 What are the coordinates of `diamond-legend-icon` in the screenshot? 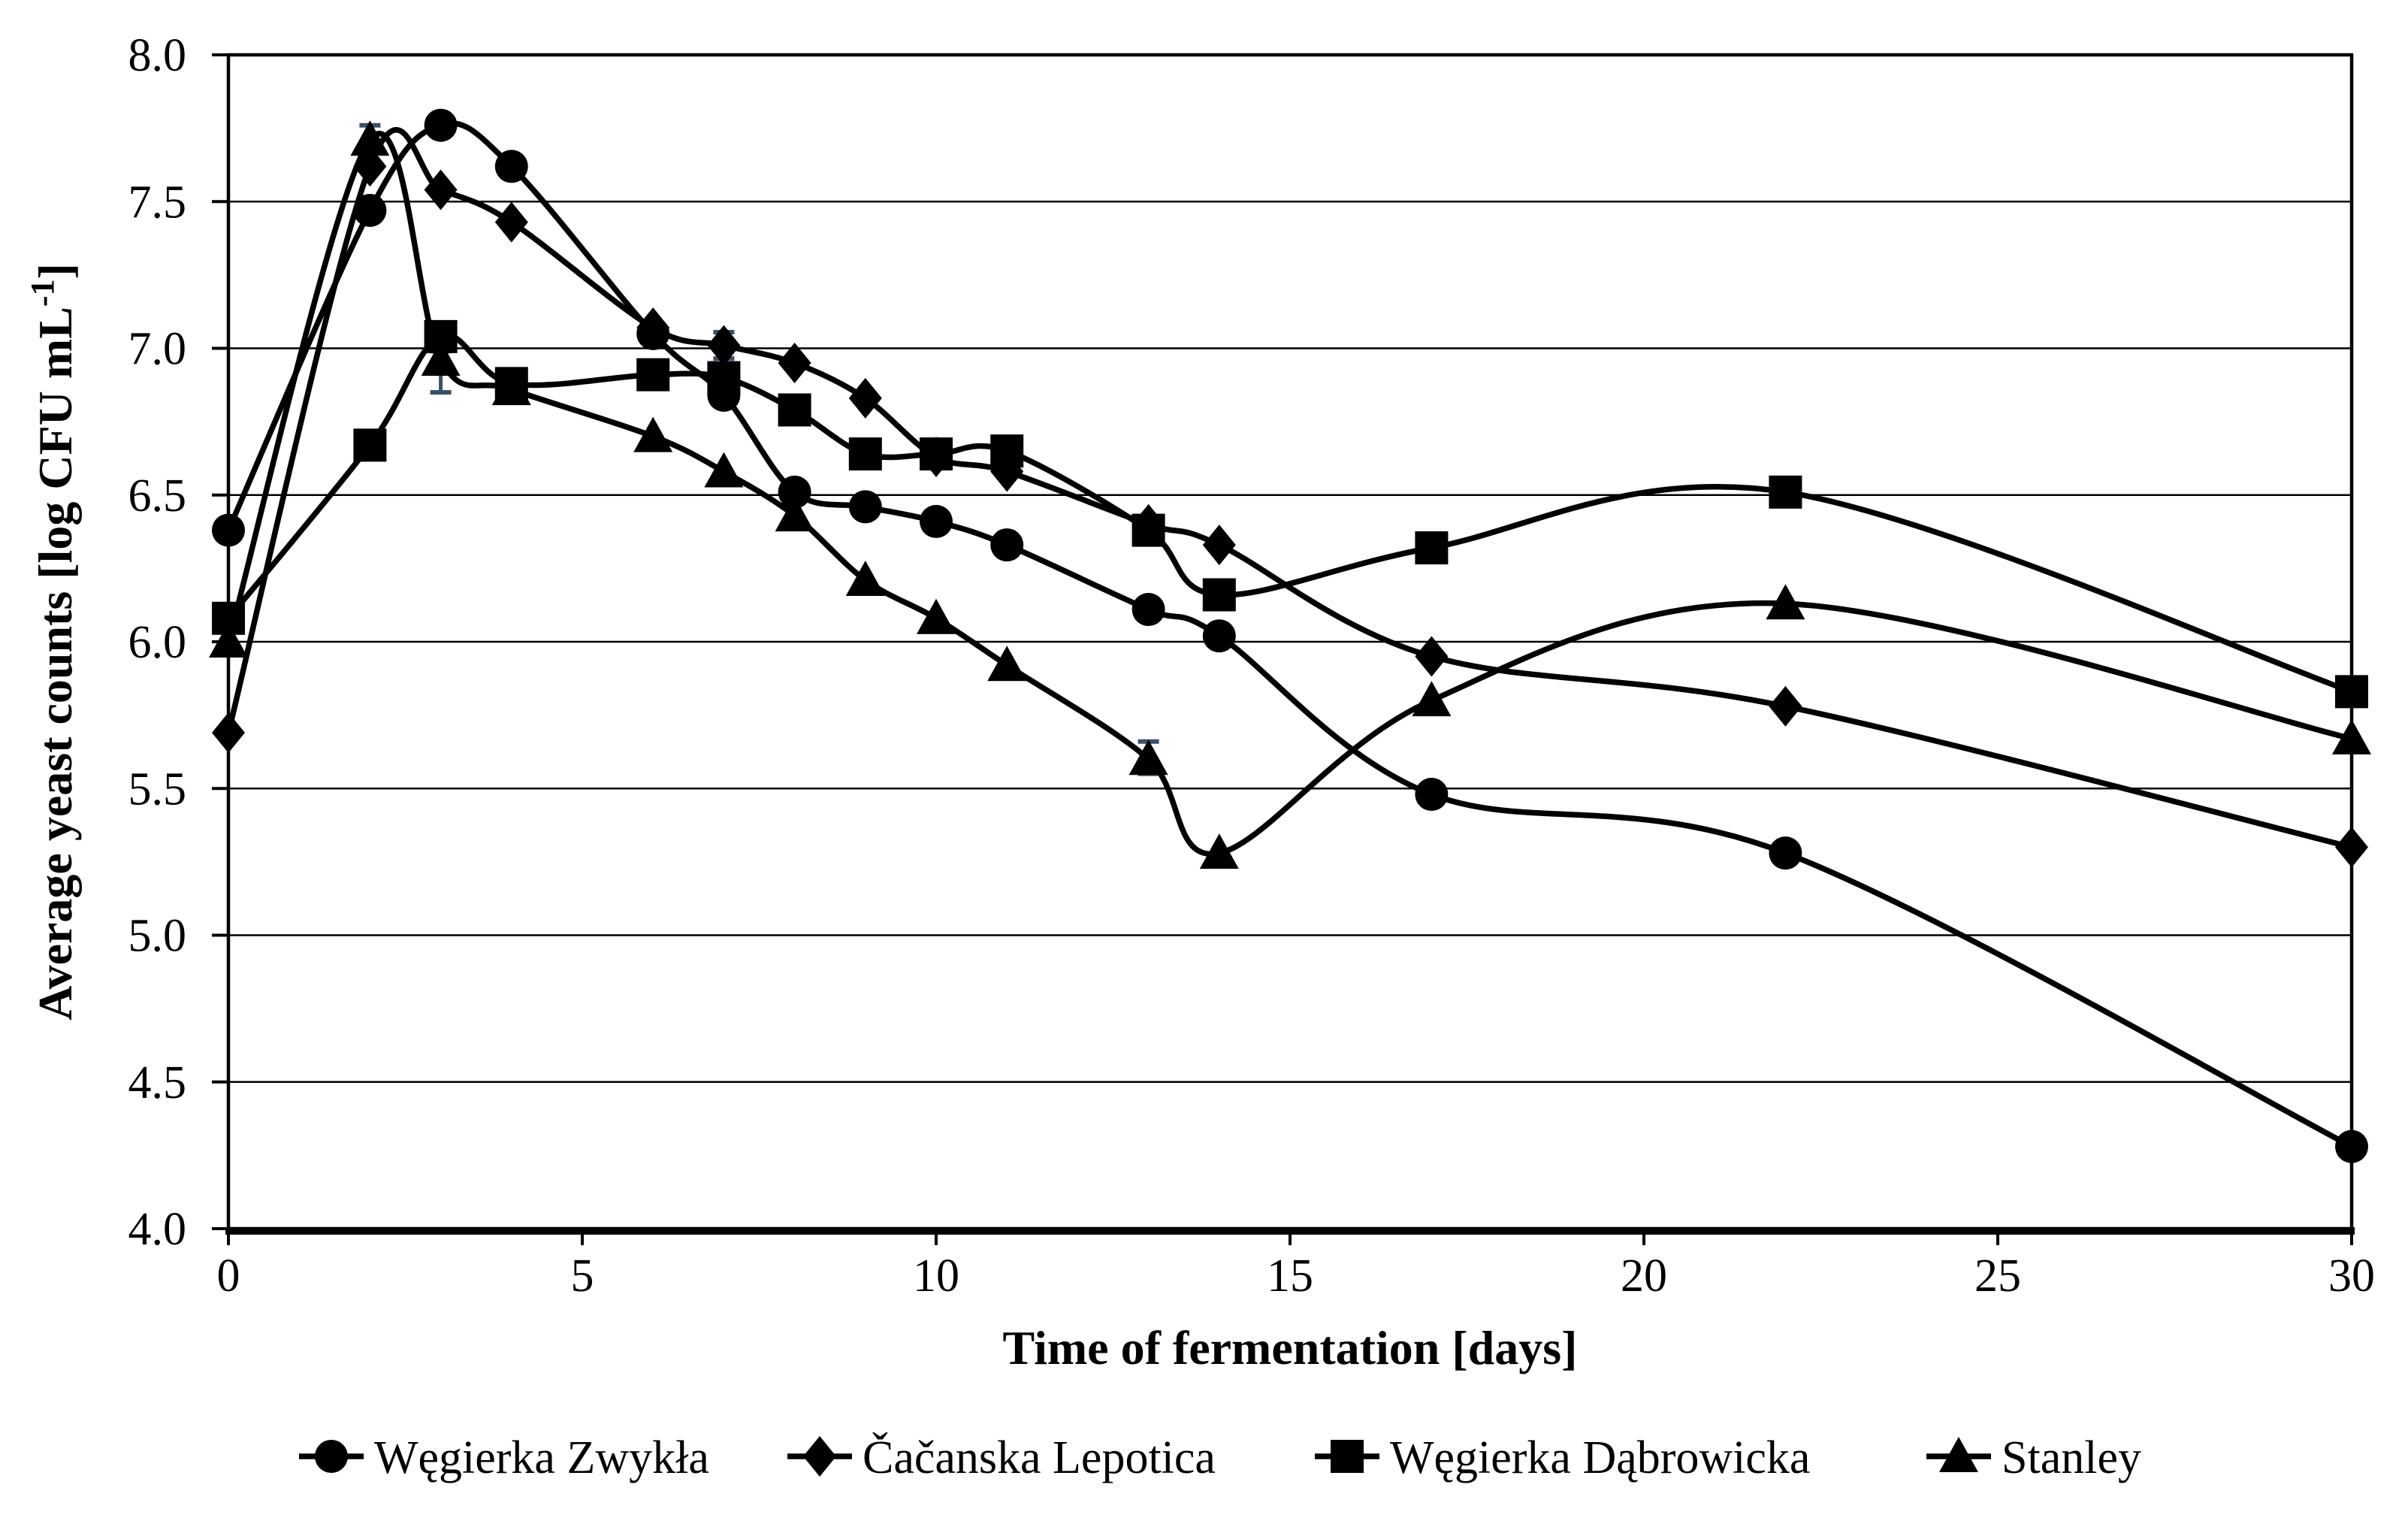 It's located at (819, 1456).